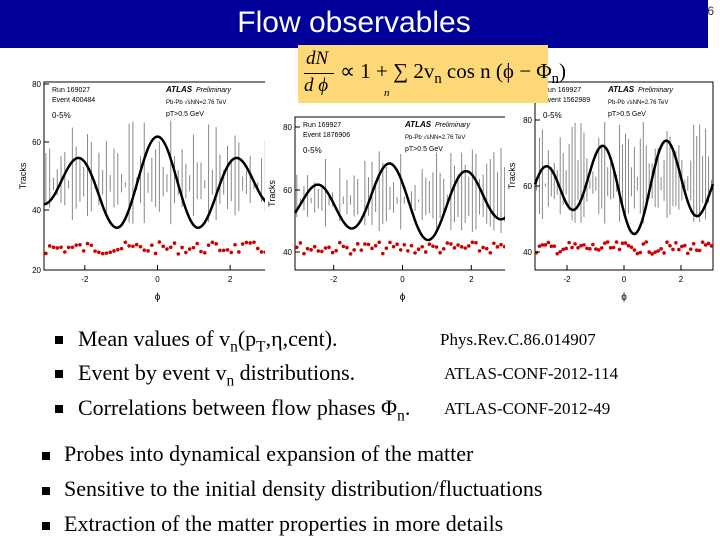 Image resolution: width=720 pixels, height=540 pixels. I want to click on x-tick-label: -2, so click(85, 279).